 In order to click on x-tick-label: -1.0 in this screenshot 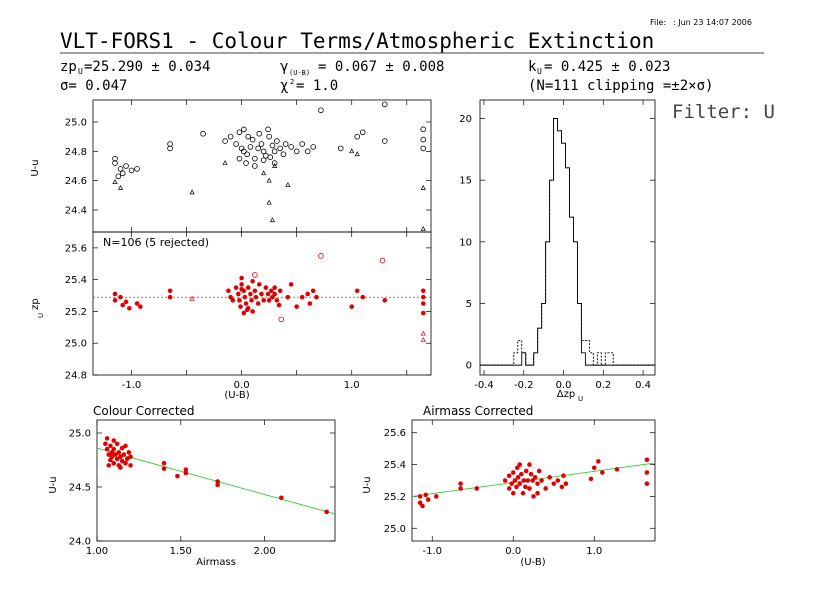, I will do `click(432, 551)`.